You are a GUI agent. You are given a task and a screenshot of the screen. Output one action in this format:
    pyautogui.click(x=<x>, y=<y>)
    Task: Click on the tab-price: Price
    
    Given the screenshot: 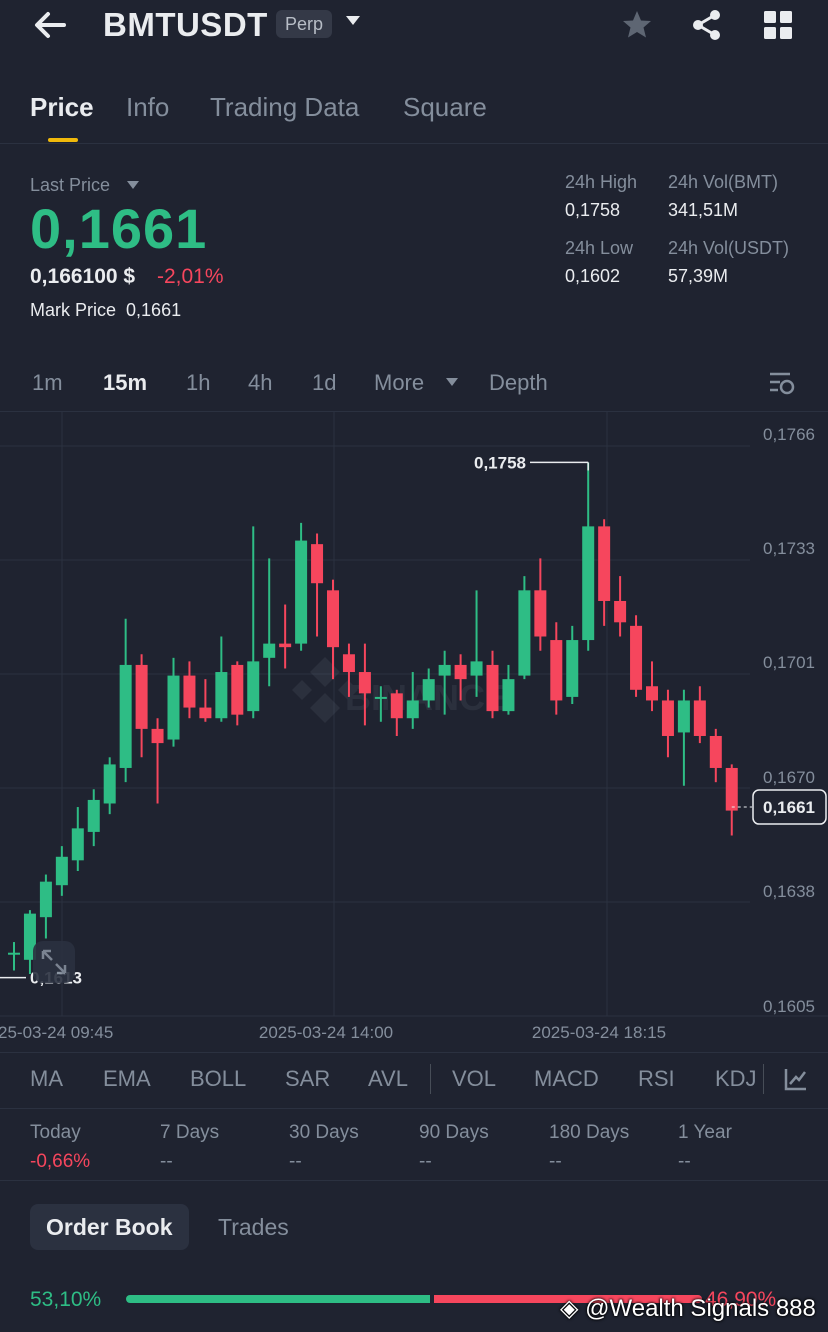 What is the action you would take?
    pyautogui.click(x=62, y=107)
    